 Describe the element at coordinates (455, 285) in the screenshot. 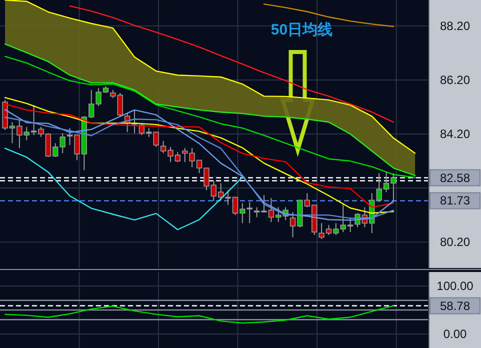

I see `y-tick-label: 100.00` at that location.